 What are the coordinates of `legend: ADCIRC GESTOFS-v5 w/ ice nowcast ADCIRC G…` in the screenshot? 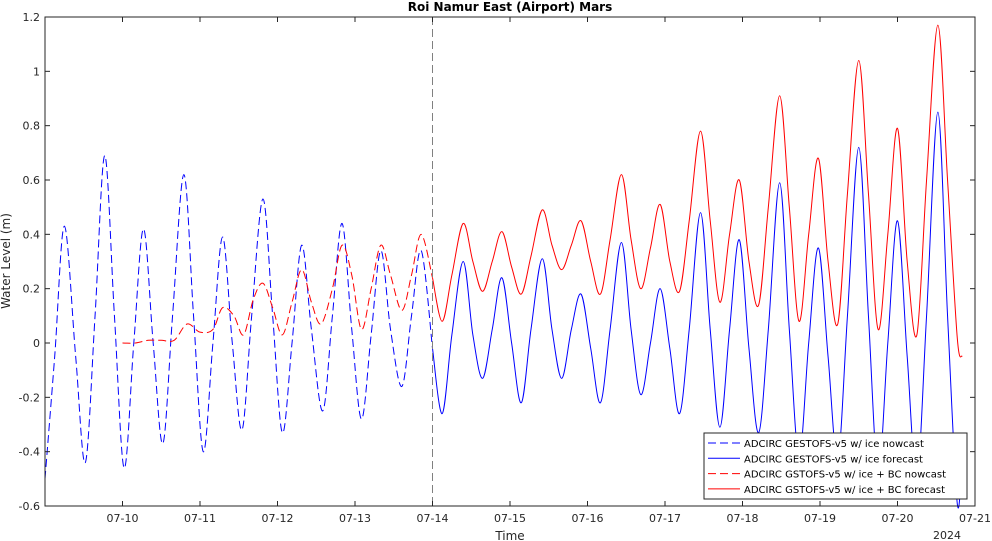 It's located at (835, 466).